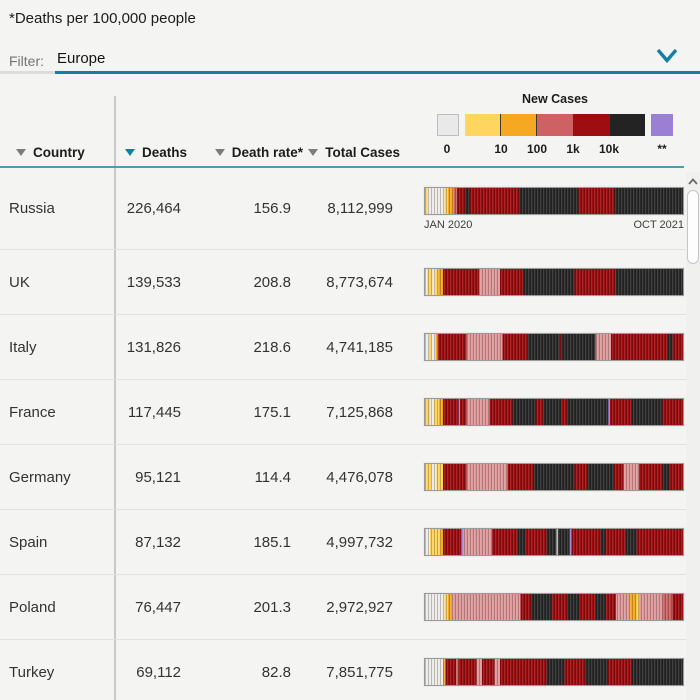 The width and height of the screenshot is (700, 700). I want to click on deaths-cell: 95,121, so click(158, 477).